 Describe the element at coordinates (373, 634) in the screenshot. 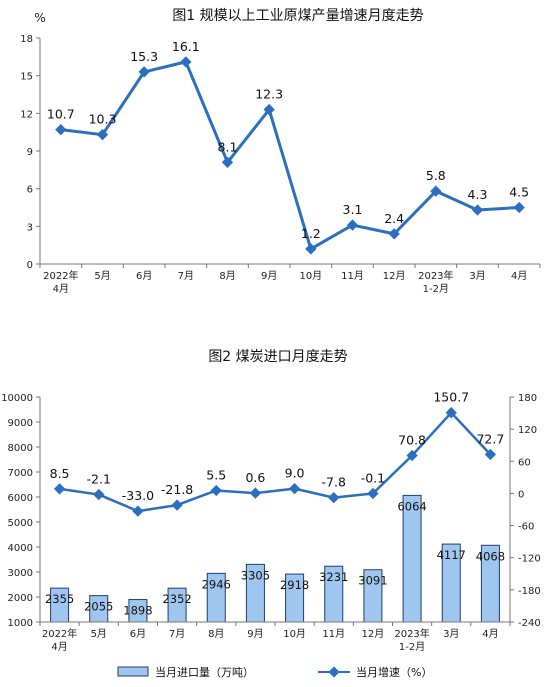

I see `chart2-x-tick-label: 12月` at that location.